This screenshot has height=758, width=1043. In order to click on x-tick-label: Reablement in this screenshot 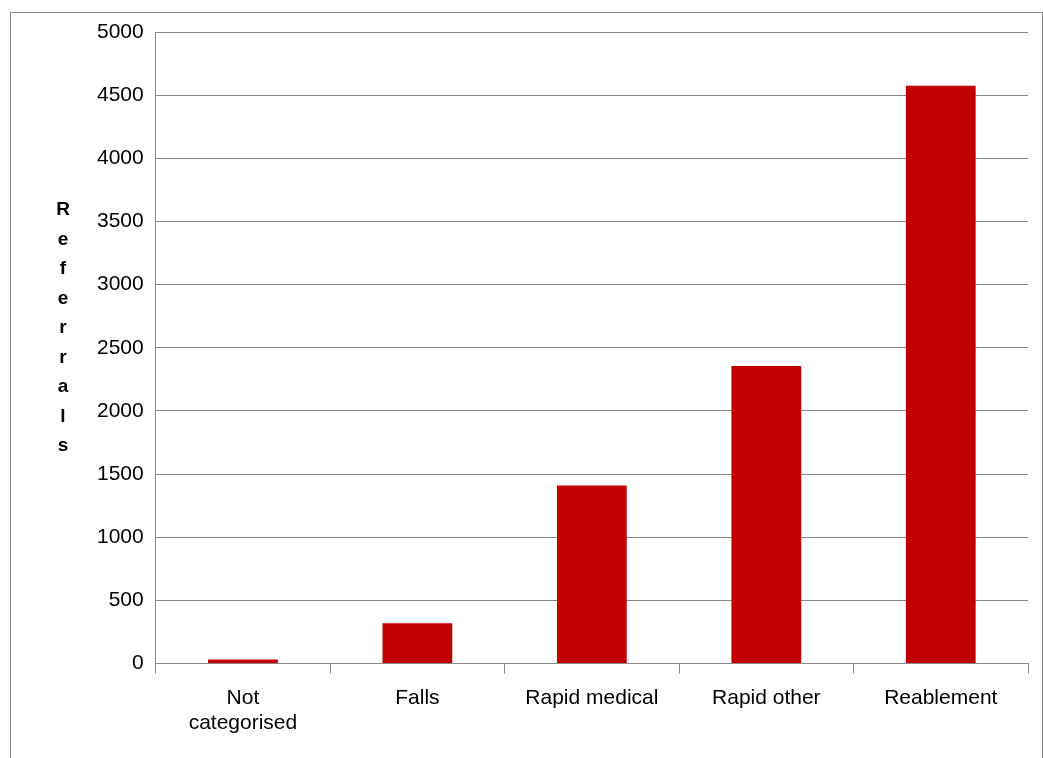, I will do `click(941, 696)`.